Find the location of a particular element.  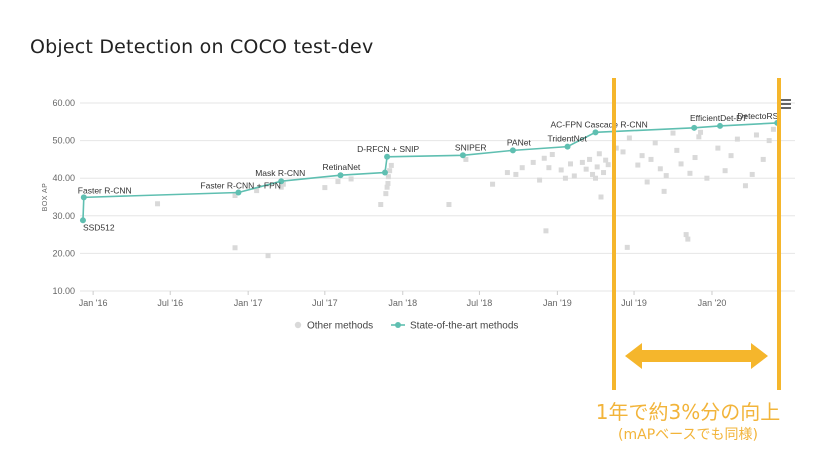

chart-legend: Other methods State-of-the-art methods is located at coordinates (406, 326).